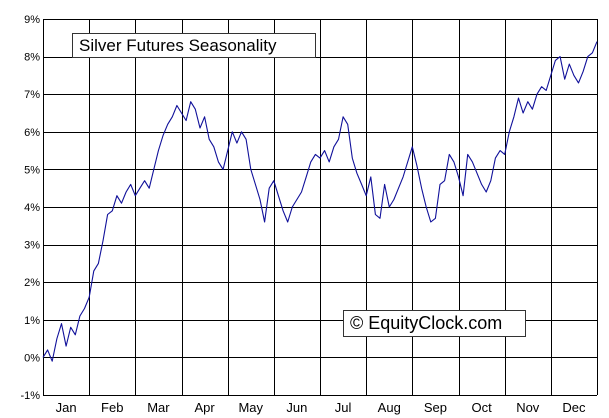 This screenshot has height=418, width=609. I want to click on y-tick-label: 4%, so click(32, 208).